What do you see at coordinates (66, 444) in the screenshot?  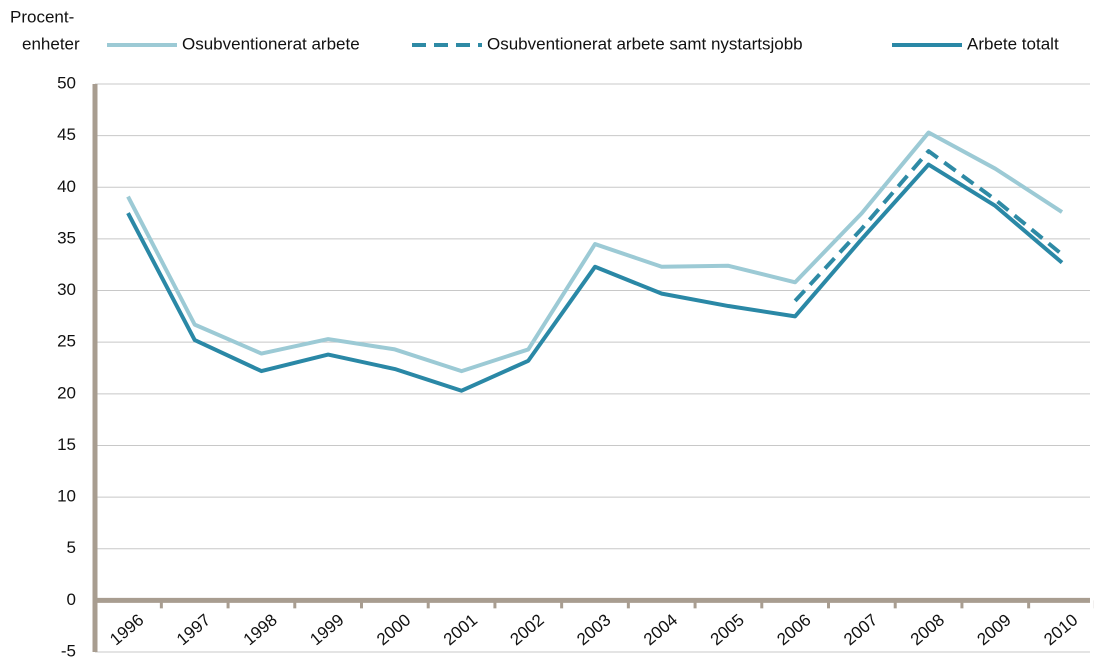 I see `y-tick-label: 15` at bounding box center [66, 444].